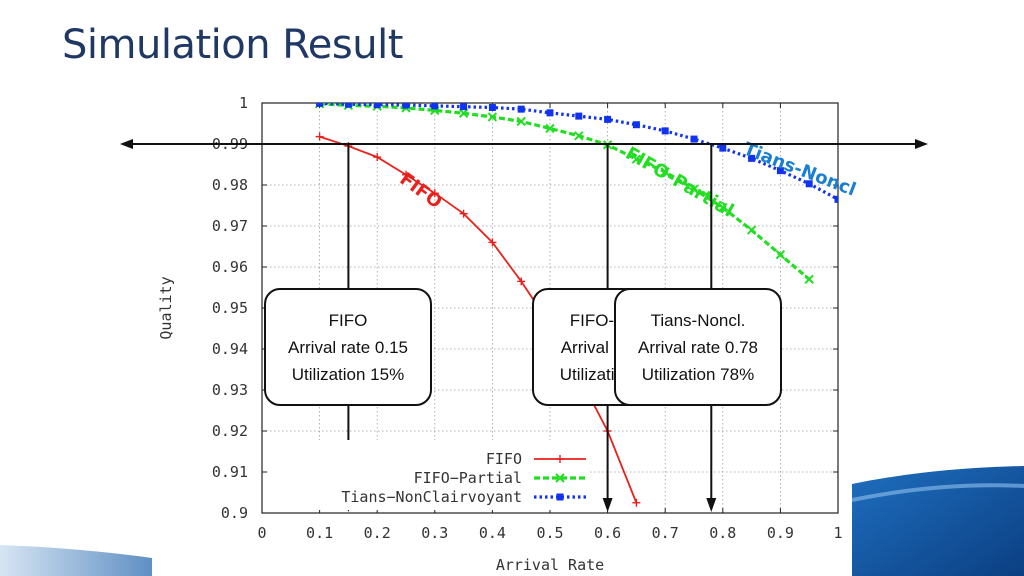  Describe the element at coordinates (230, 349) in the screenshot. I see `y-tick-label: 0.94` at that location.